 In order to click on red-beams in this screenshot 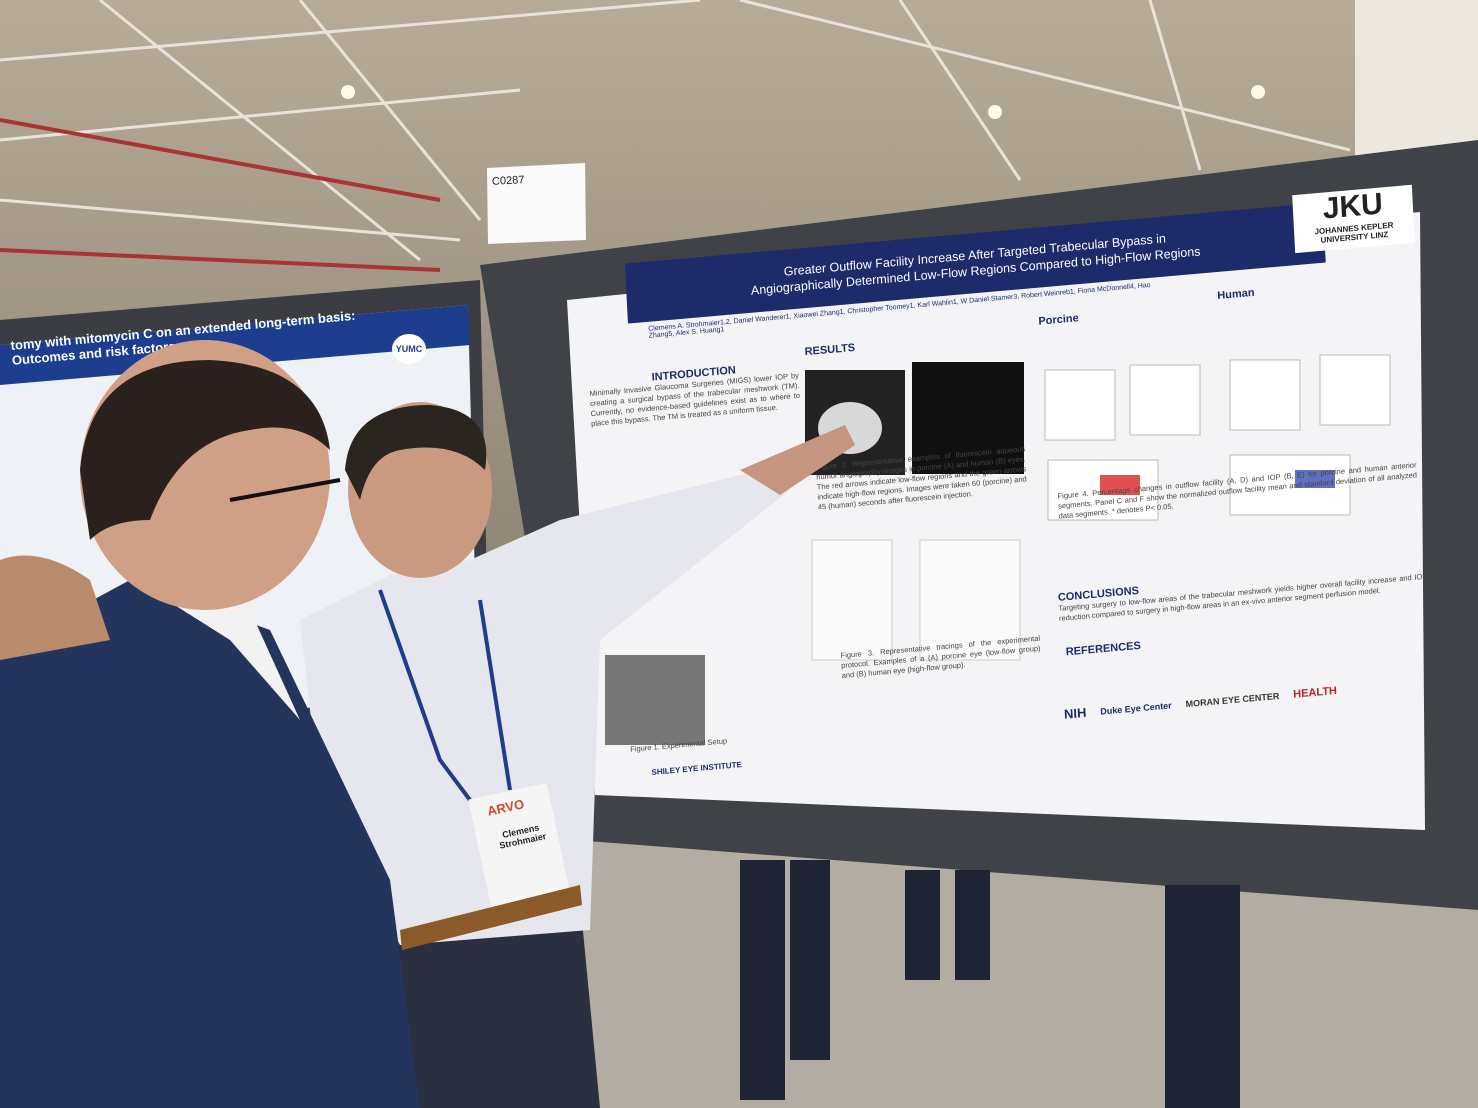, I will do `click(220, 195)`.